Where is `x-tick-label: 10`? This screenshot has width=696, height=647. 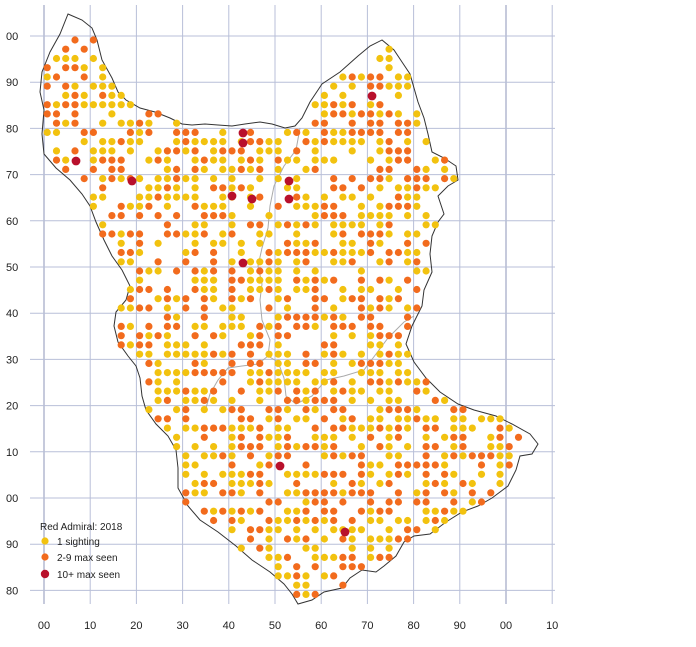
x-tick-label: 10 is located at coordinates (90, 626).